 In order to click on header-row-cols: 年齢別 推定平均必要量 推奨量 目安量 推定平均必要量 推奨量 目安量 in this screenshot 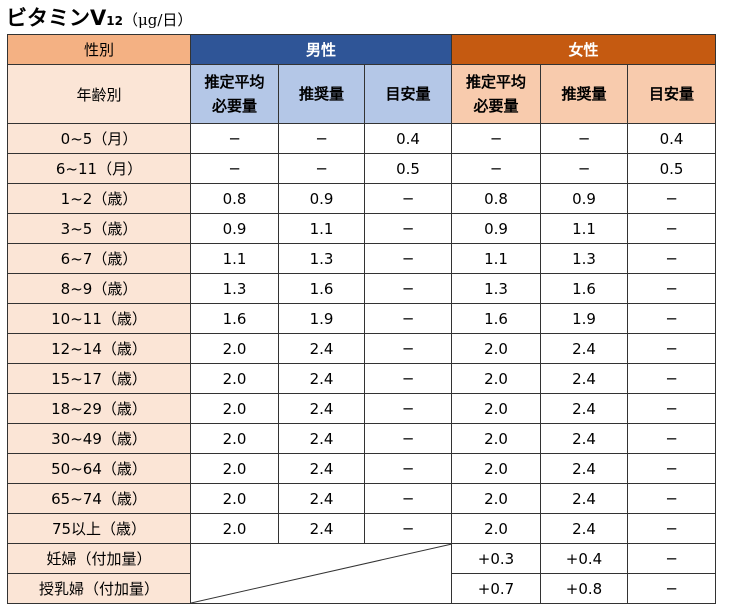, I will do `click(361, 94)`.